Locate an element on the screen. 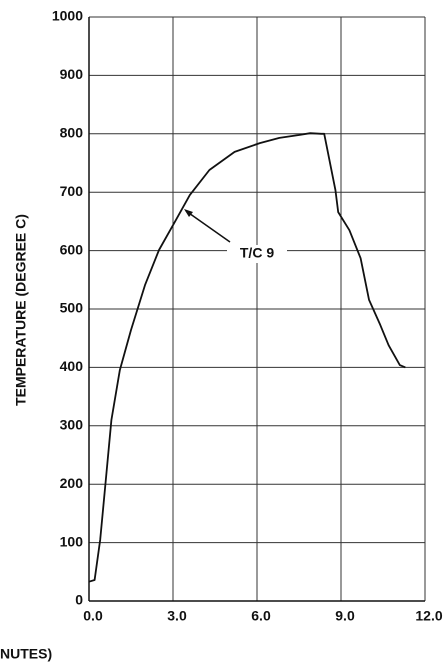  y-tick-label: 1000 is located at coordinates (67, 16).